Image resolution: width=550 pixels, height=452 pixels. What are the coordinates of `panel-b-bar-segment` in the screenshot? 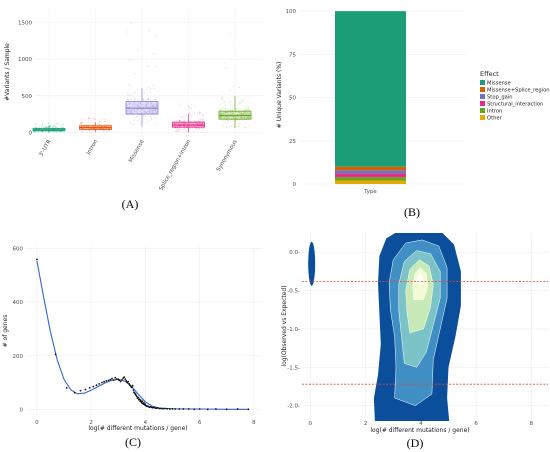 It's located at (370, 172).